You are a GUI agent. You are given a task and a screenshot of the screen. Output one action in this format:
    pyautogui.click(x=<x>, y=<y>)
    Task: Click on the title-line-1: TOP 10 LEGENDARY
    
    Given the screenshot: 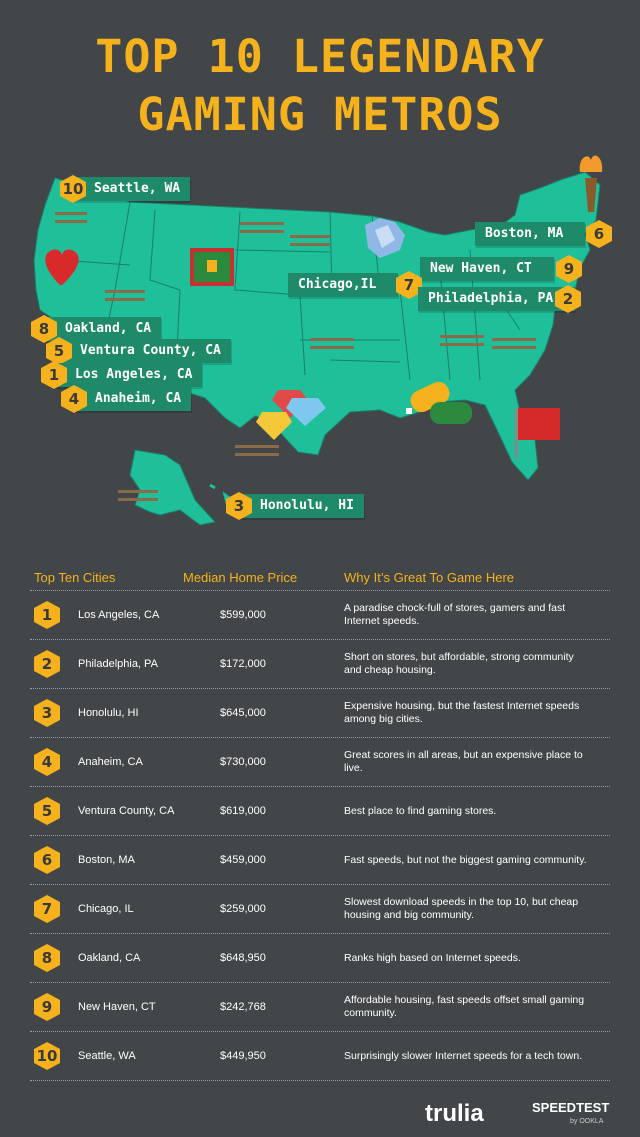 What is the action you would take?
    pyautogui.click(x=320, y=56)
    